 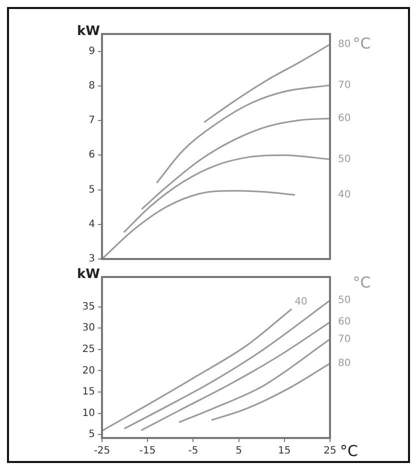 What do you see at coordinates (91, 259) in the screenshot?
I see `y-tick-label: 3` at bounding box center [91, 259].